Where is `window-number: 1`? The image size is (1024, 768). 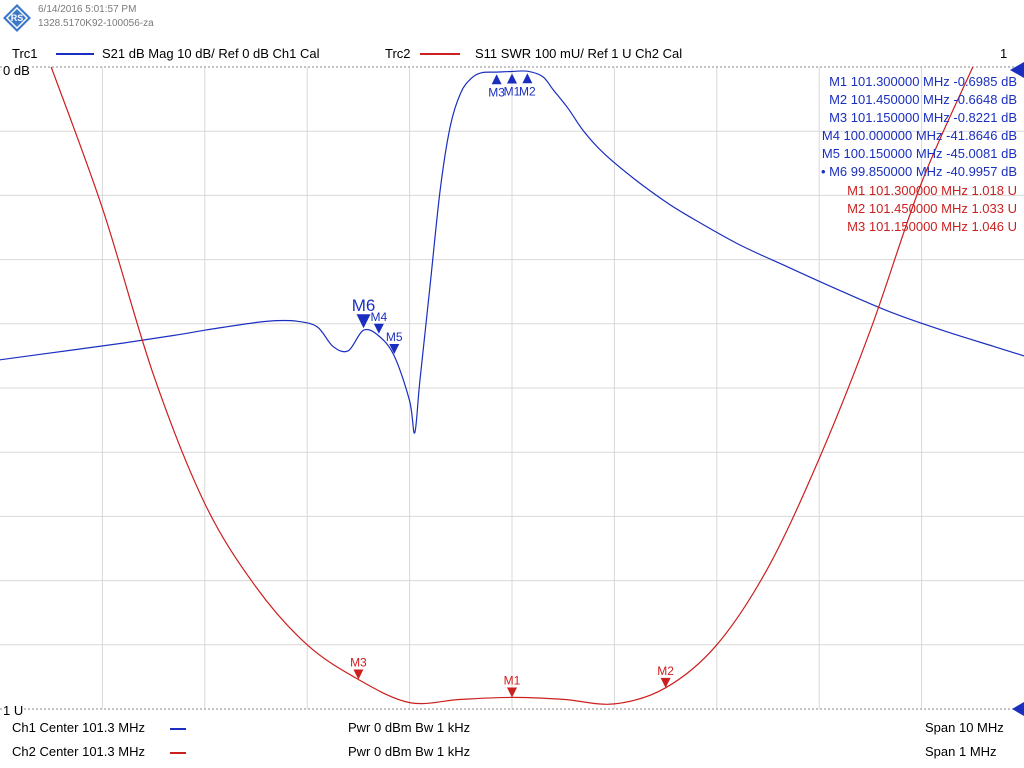 window-number: 1 is located at coordinates (1004, 53).